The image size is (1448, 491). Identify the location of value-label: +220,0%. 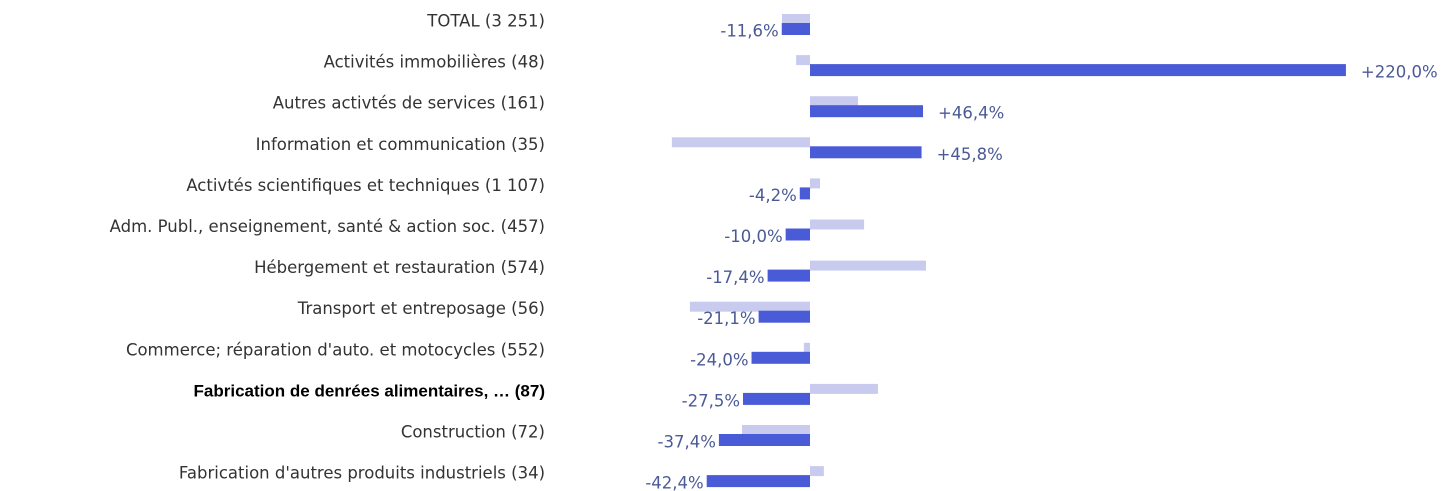
(1399, 72).